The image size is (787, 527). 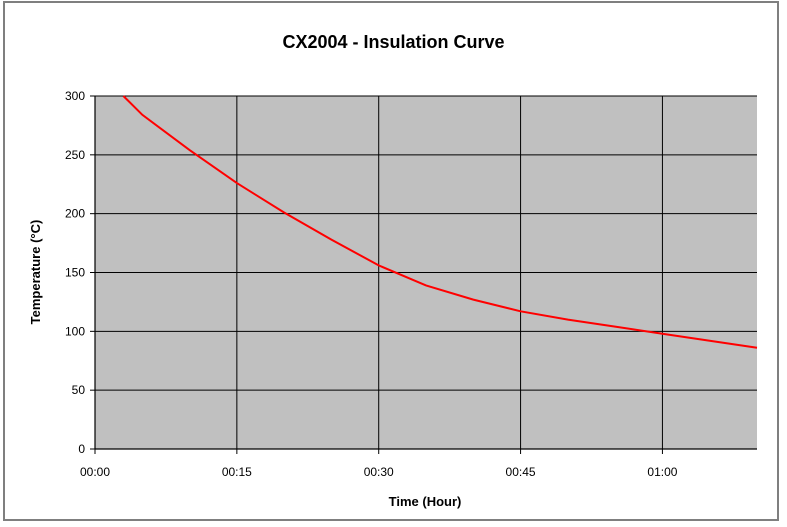 What do you see at coordinates (75, 273) in the screenshot?
I see `y-tick-label: 150` at bounding box center [75, 273].